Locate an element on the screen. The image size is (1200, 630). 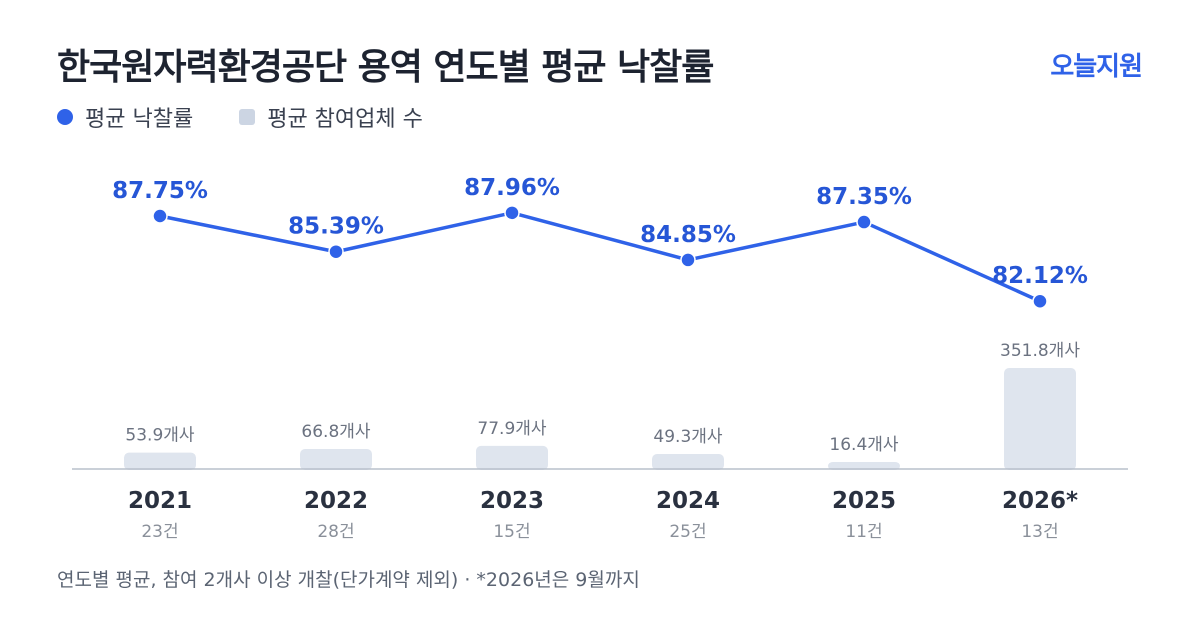
rate-line is located at coordinates (600, 257).